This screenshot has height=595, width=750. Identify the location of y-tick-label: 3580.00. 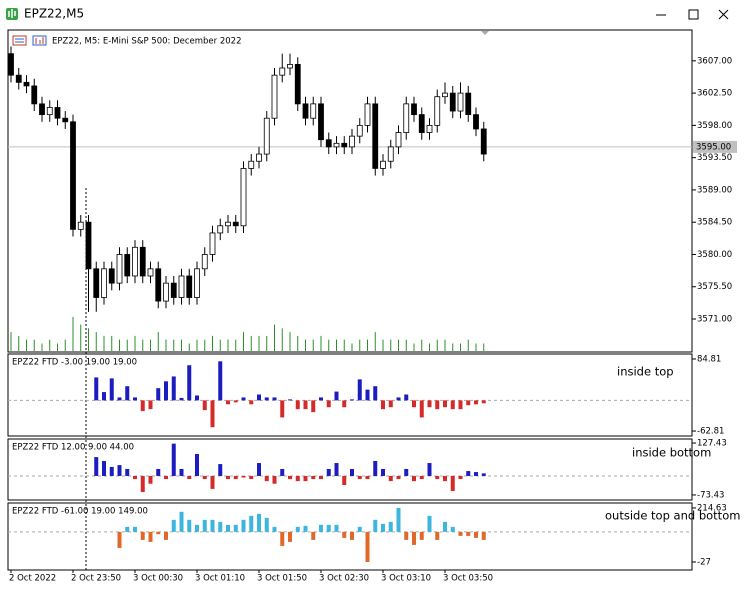
(714, 255).